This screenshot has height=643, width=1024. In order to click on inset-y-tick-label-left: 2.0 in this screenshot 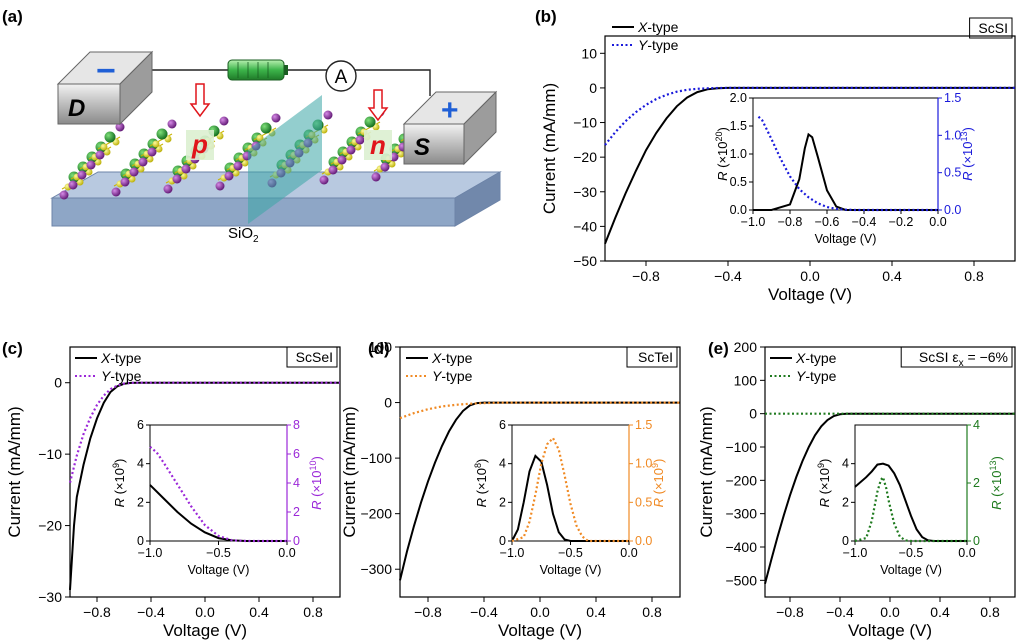, I will do `click(738, 98)`.